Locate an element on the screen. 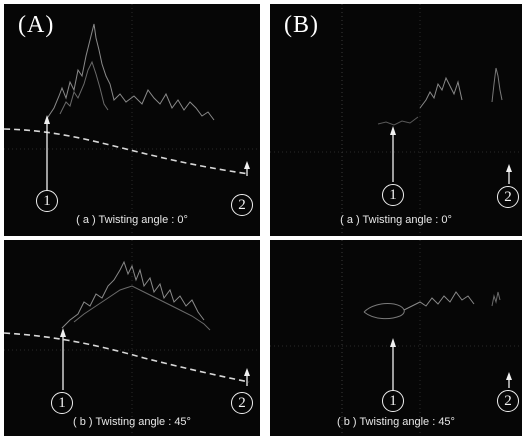 The height and width of the screenshot is (440, 527). panel-a-label: (A) is located at coordinates (36, 25).